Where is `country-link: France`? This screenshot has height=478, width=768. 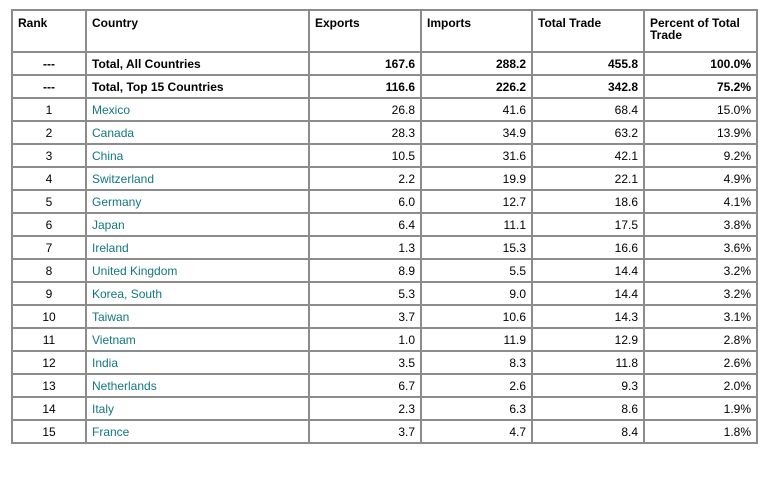 country-link: France is located at coordinates (111, 431).